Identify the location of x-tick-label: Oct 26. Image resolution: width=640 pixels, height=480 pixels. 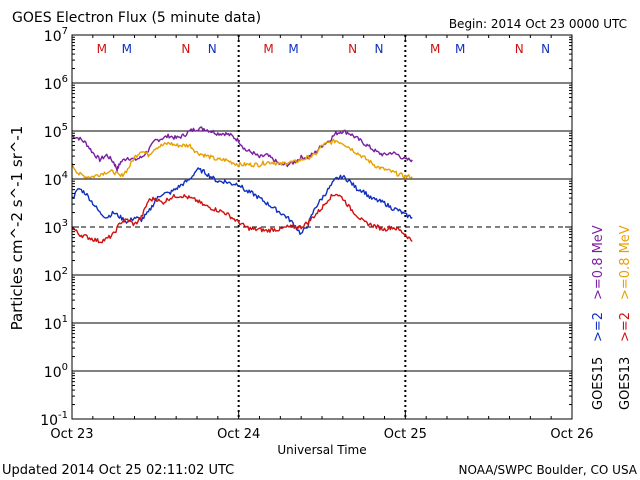
(571, 434).